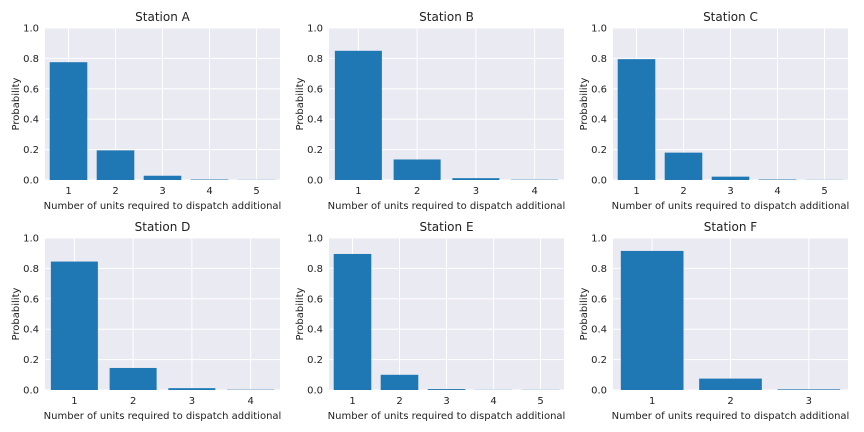 This screenshot has width=864, height=432. Describe the element at coordinates (730, 227) in the screenshot. I see `subplot-title: Station F` at that location.